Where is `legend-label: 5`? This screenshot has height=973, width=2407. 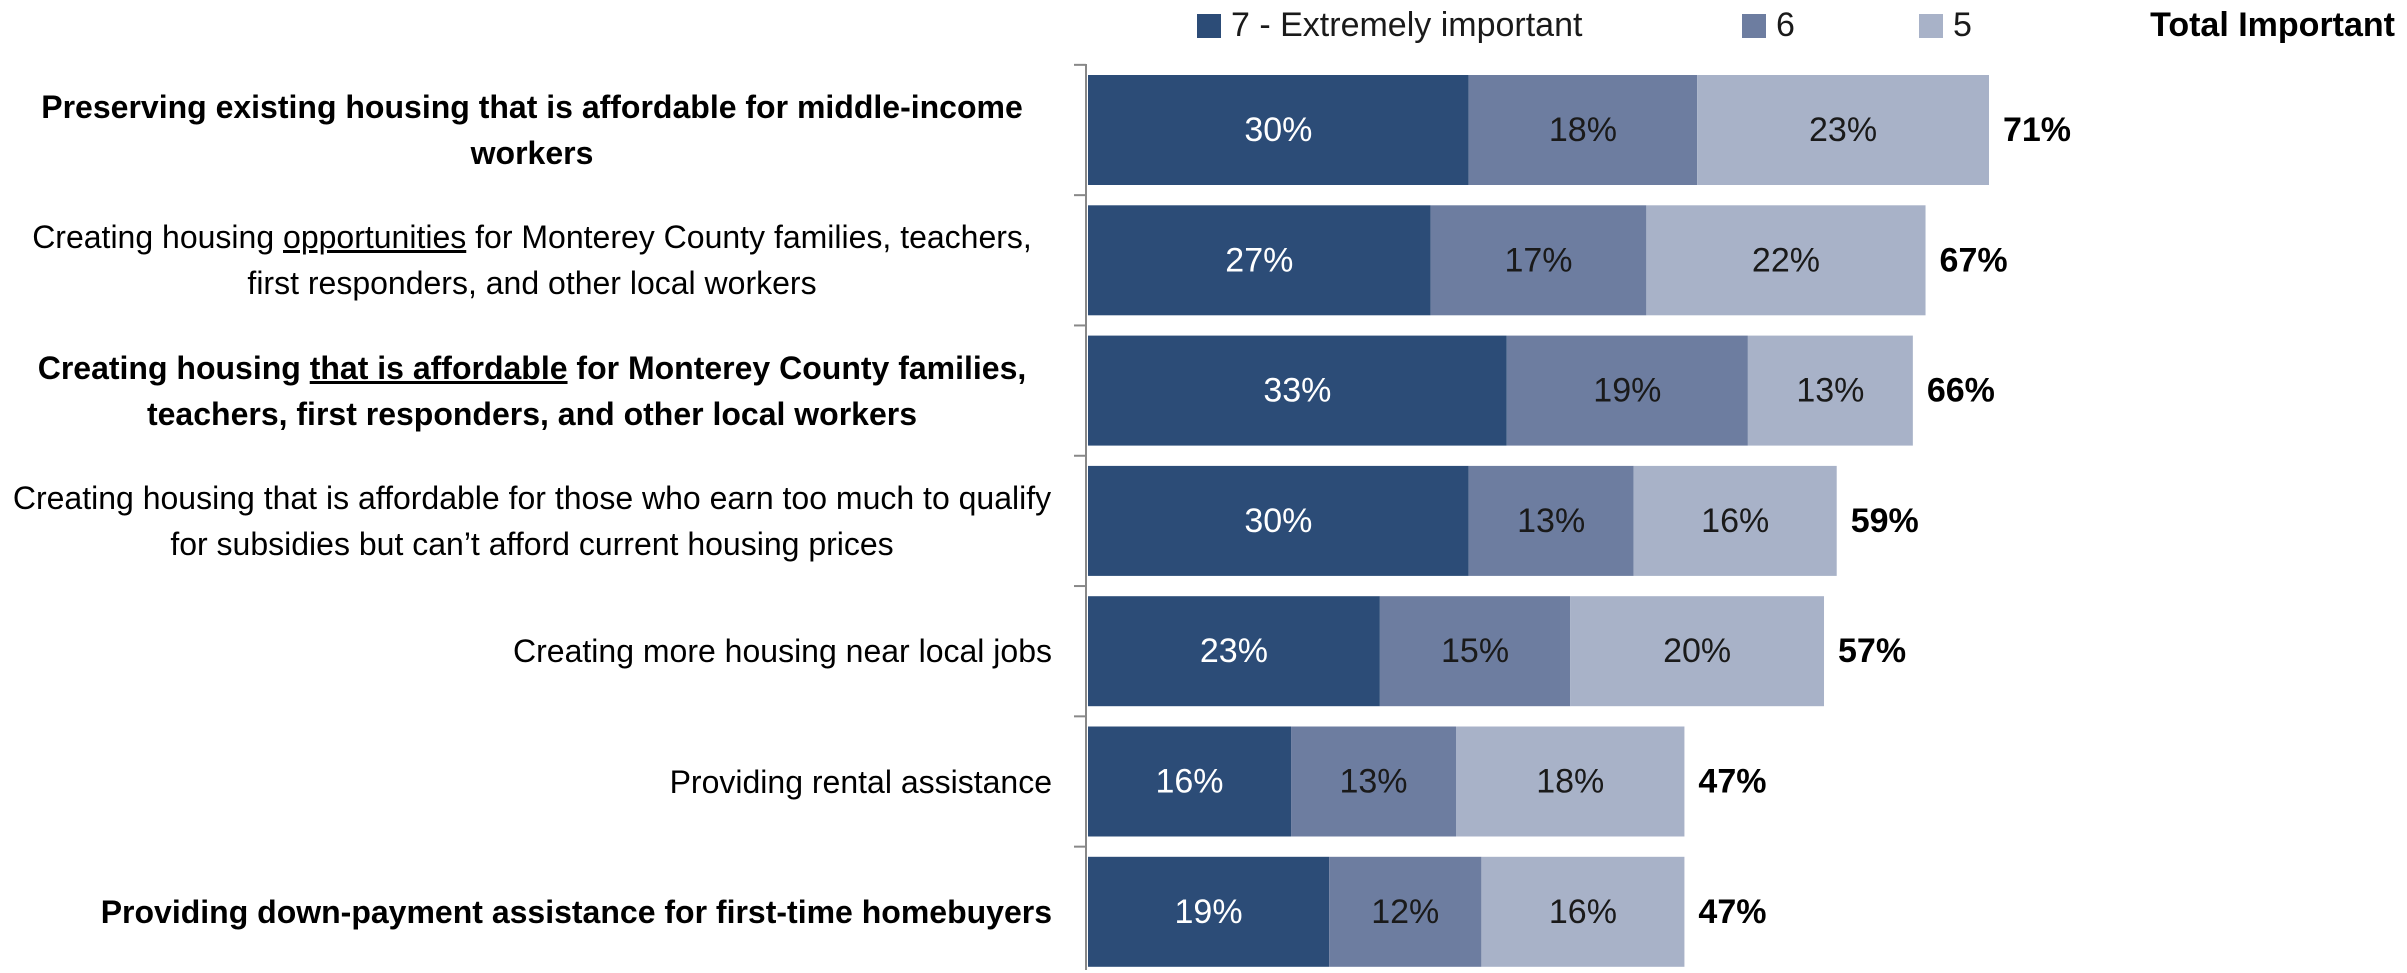 legend-label: 5 is located at coordinates (1962, 25).